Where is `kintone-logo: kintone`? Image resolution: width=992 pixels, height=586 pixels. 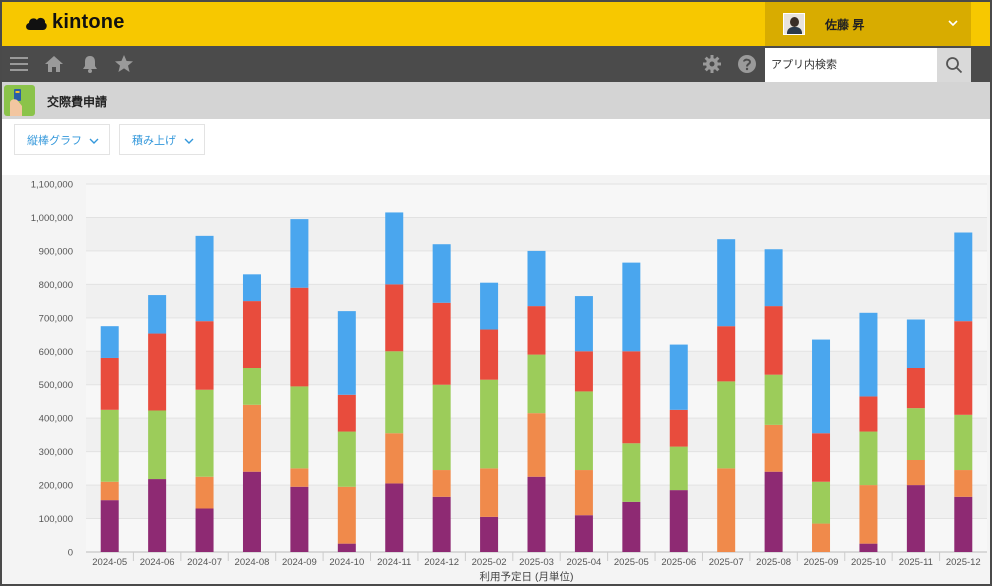
kintone-logo: kintone is located at coordinates (74, 22).